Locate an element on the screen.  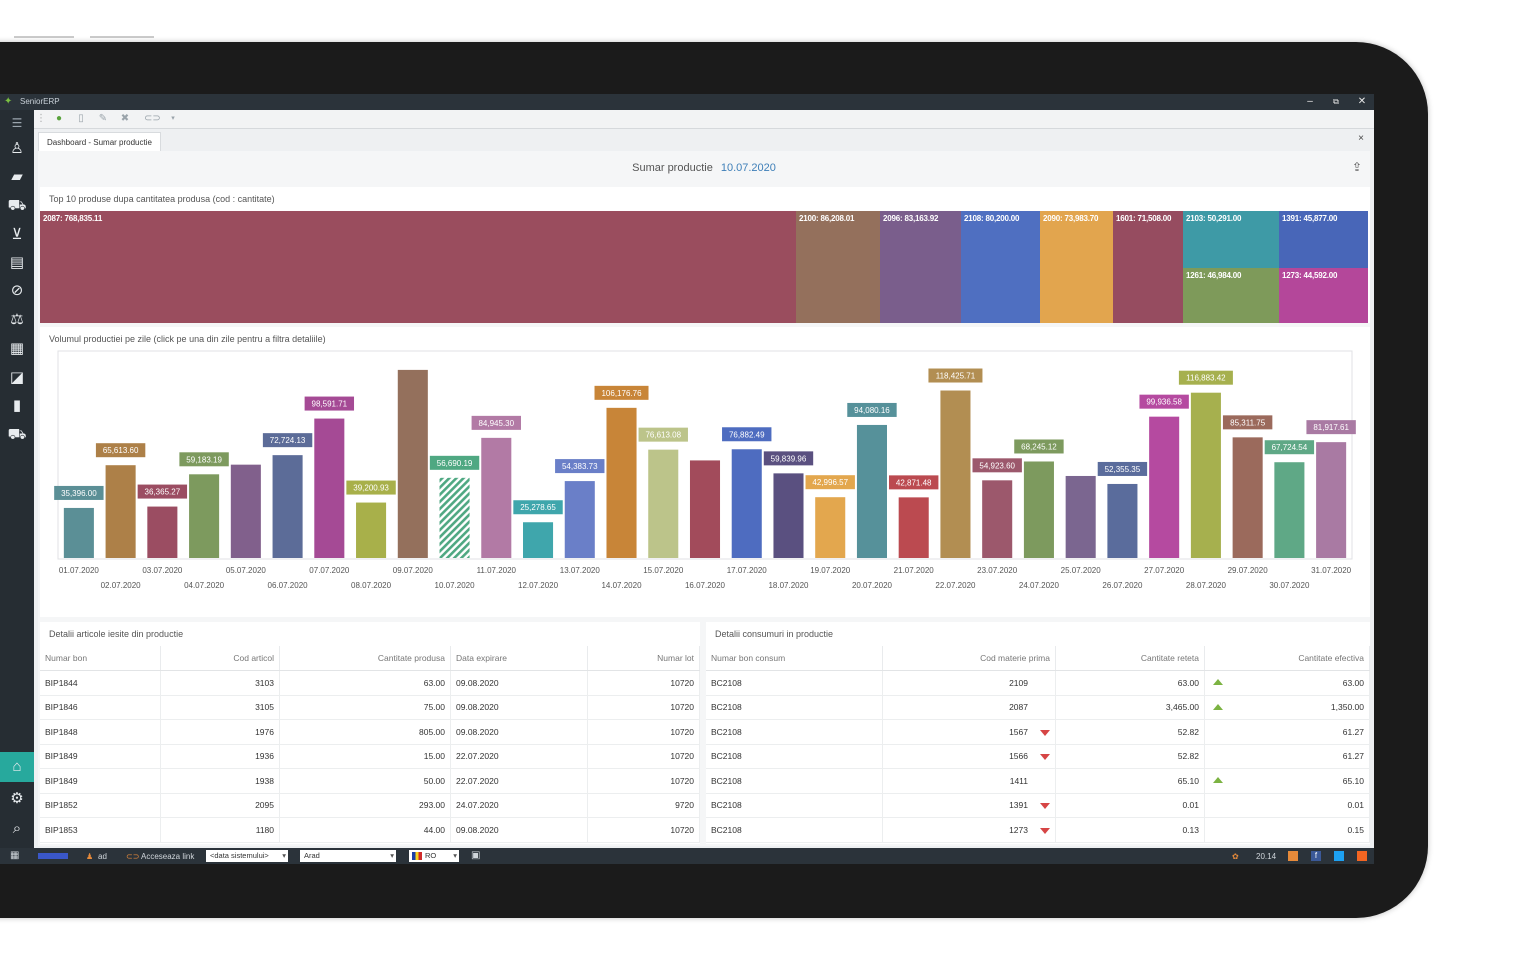
table-row: BC2108 1273 0.13 0.15 is located at coordinates (1038, 830).